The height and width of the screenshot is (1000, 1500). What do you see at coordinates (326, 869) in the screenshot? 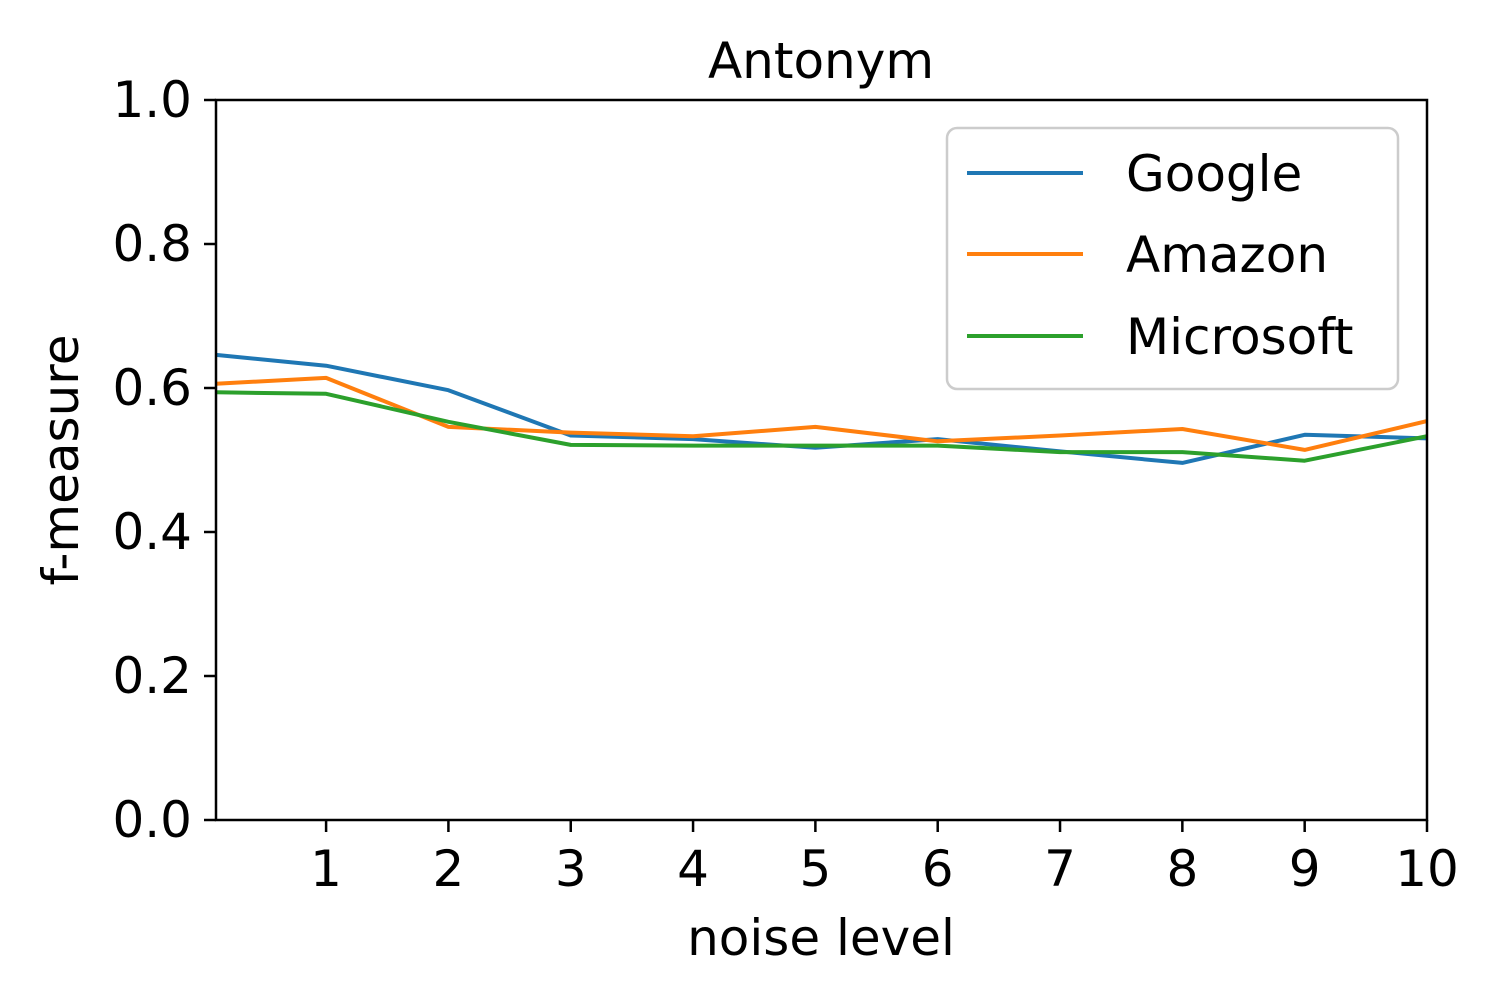
I see `x-tick-label: 1` at bounding box center [326, 869].